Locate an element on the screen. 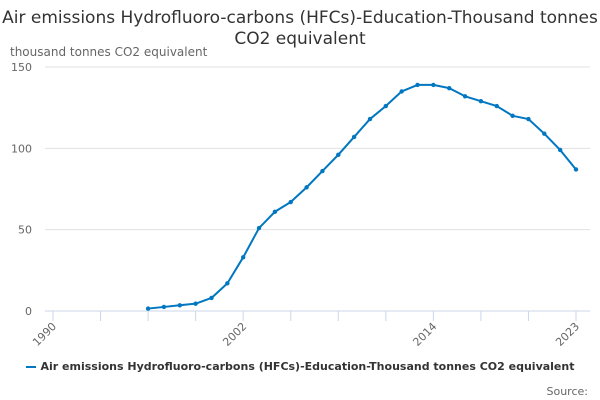 This screenshot has height=400, width=600. y-tick-label: 100 is located at coordinates (21, 148).